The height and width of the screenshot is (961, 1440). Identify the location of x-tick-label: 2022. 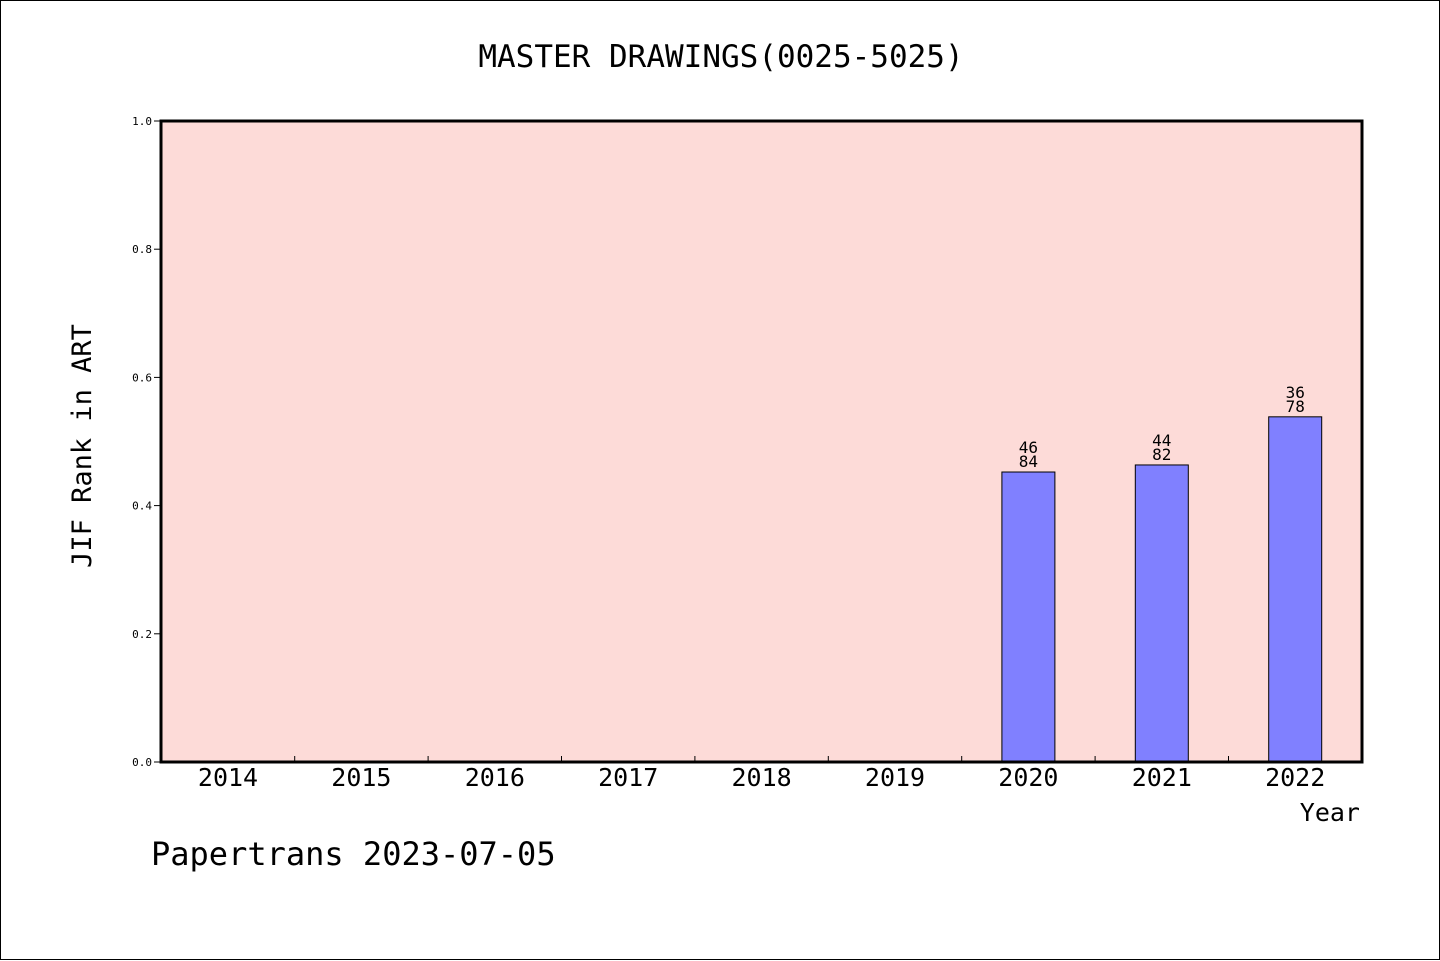
(1295, 777).